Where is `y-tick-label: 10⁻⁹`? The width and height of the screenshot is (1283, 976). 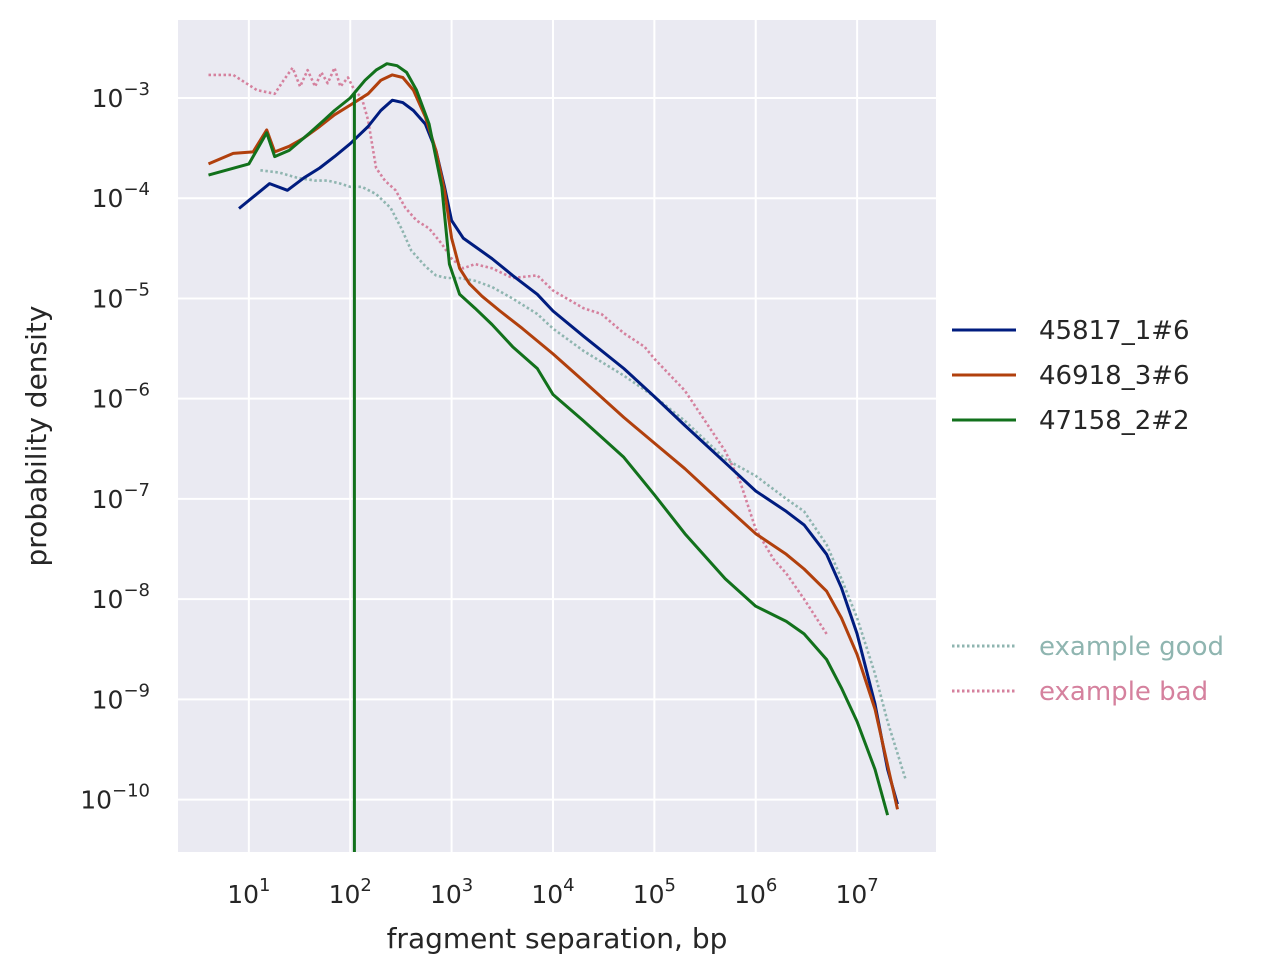 y-tick-label: 10⁻⁹ is located at coordinates (121, 697).